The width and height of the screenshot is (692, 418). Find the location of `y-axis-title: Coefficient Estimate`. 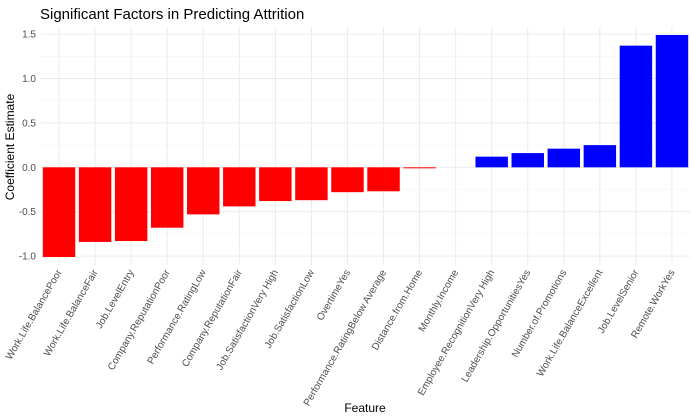

y-axis-title: Coefficient Estimate is located at coordinates (10, 146).